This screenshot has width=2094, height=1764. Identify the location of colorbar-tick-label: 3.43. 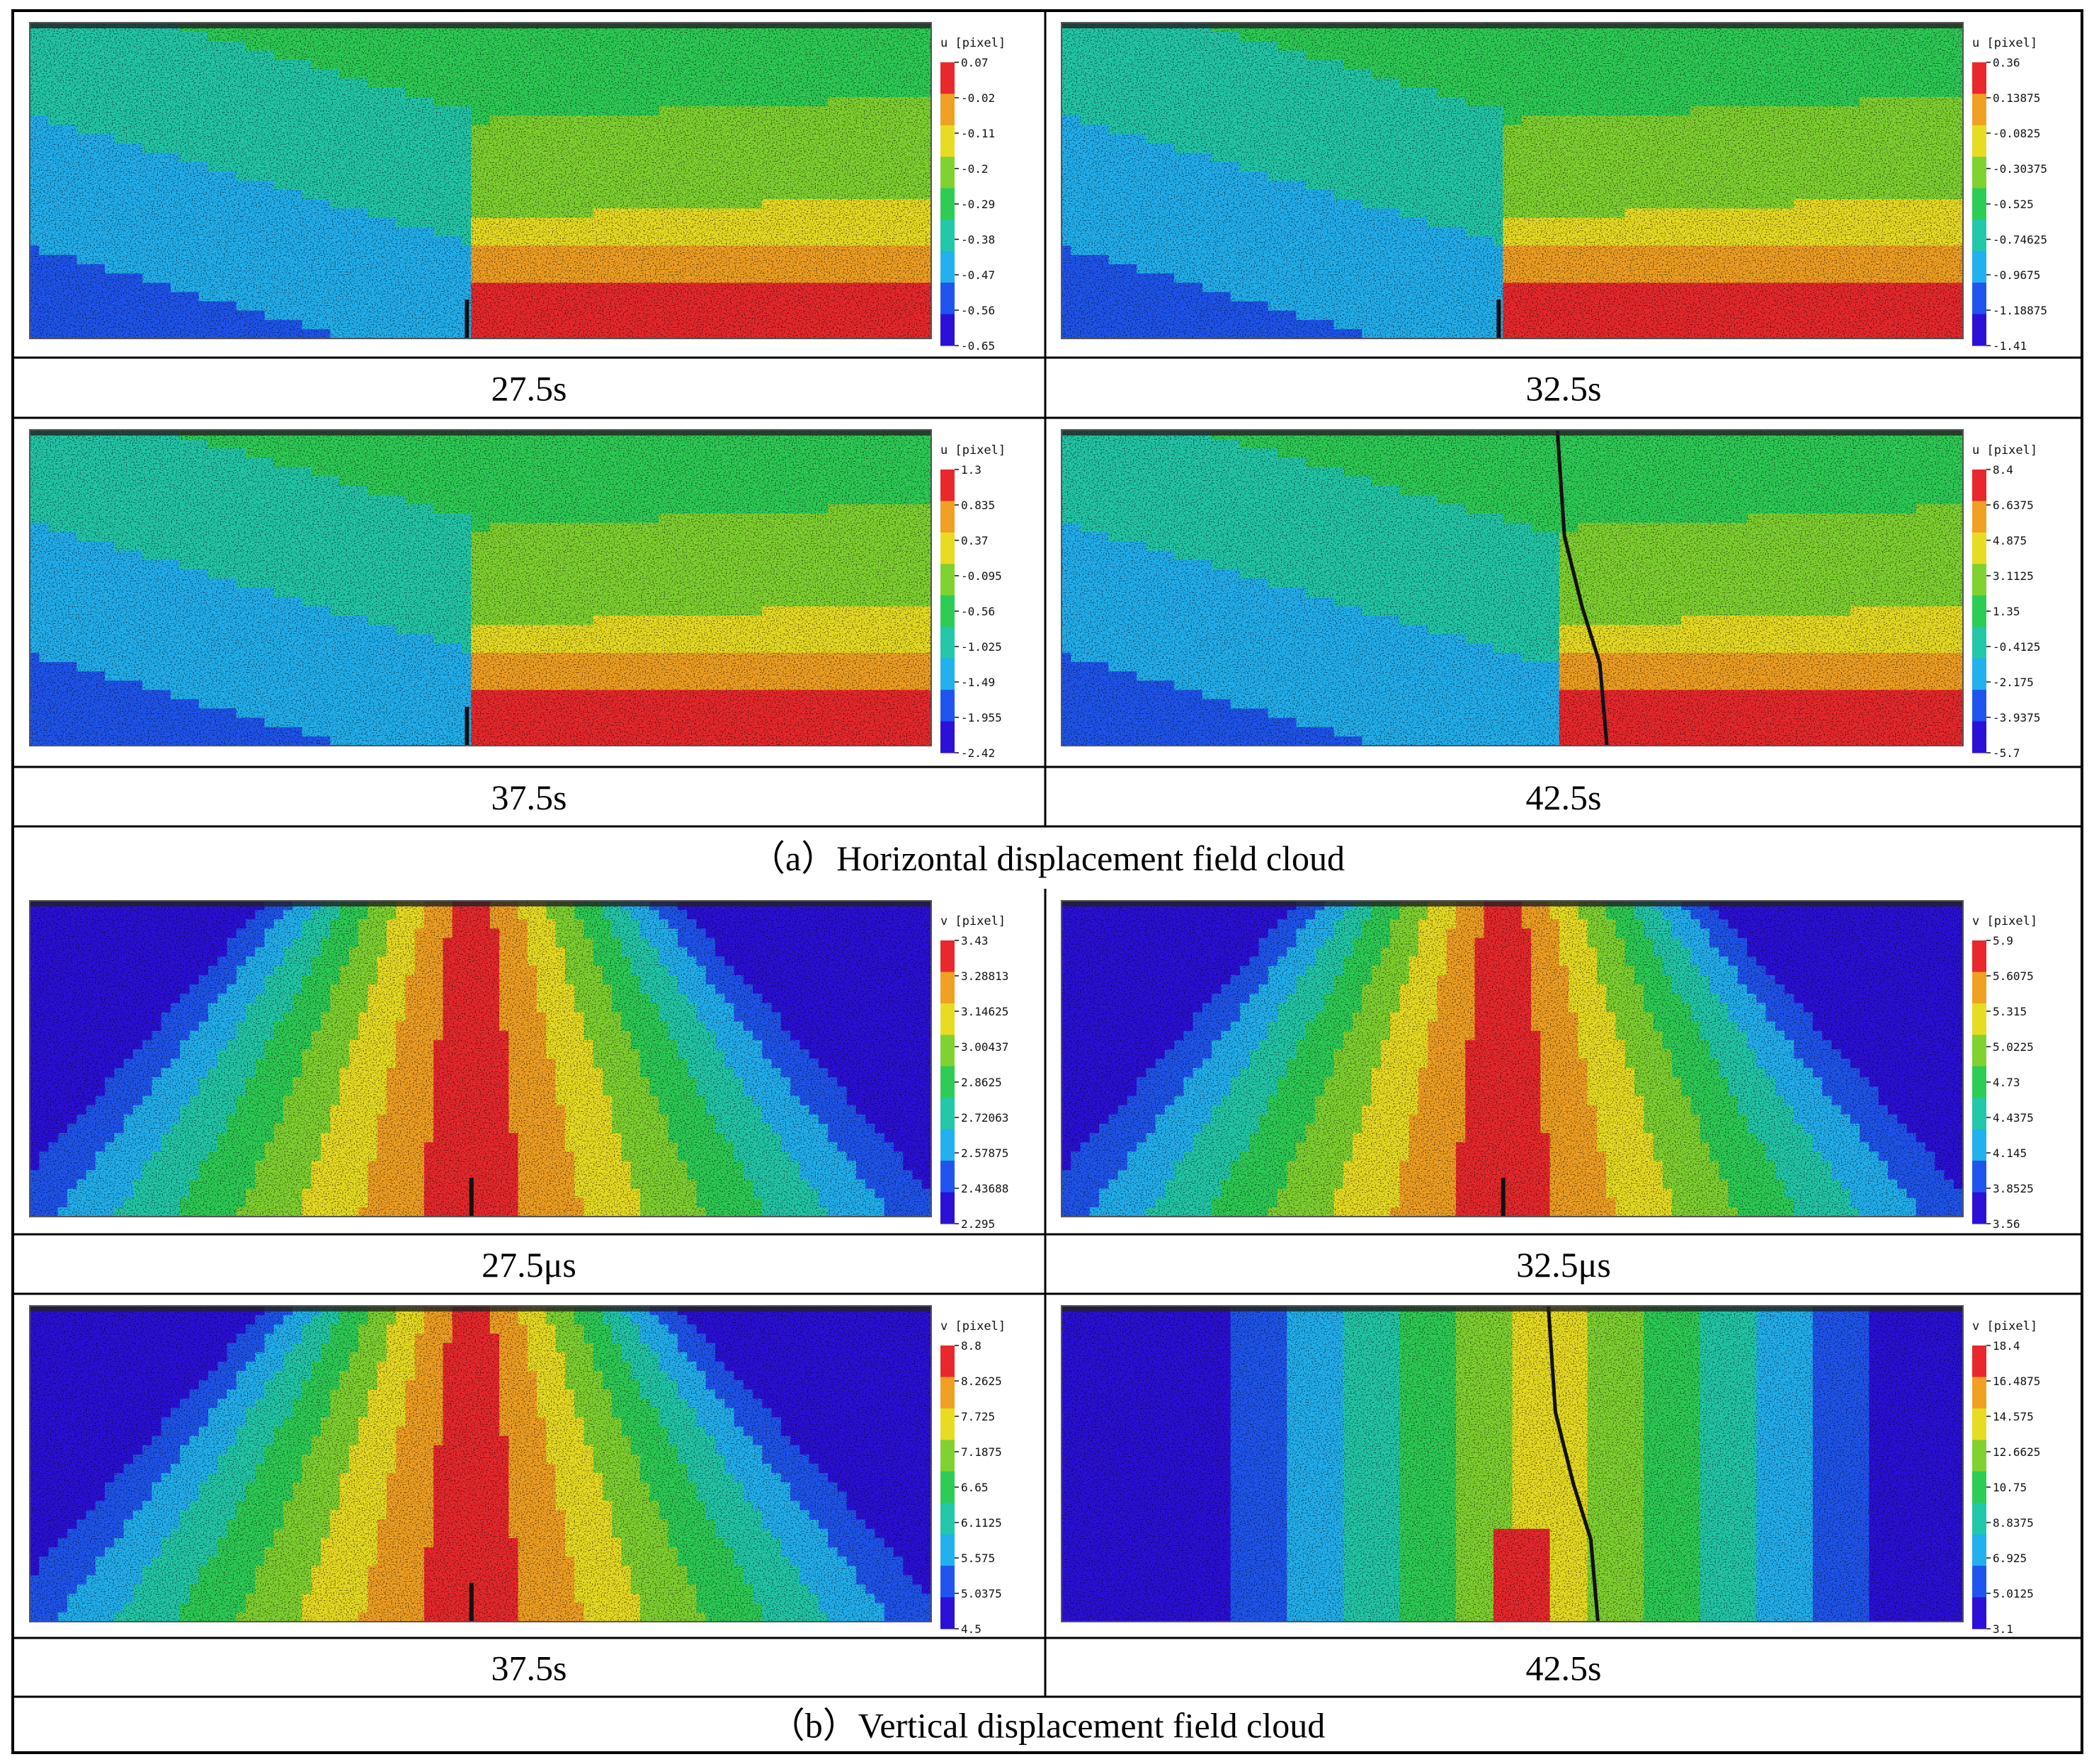
(975, 941).